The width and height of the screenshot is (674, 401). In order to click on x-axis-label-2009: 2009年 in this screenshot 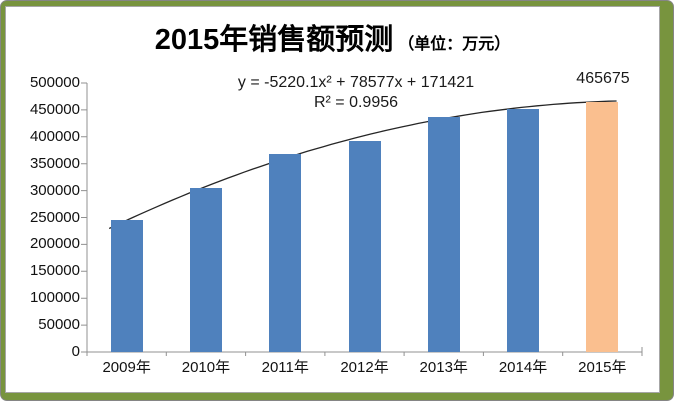, I will do `click(126, 367)`.